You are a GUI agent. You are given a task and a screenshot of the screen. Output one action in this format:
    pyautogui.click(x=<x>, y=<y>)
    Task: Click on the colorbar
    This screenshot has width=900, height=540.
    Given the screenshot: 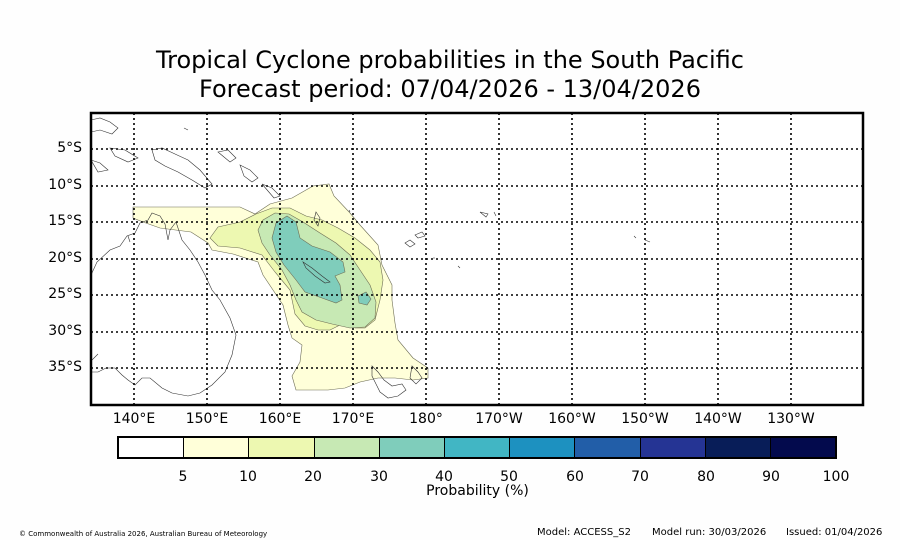 What is the action you would take?
    pyautogui.click(x=477, y=447)
    